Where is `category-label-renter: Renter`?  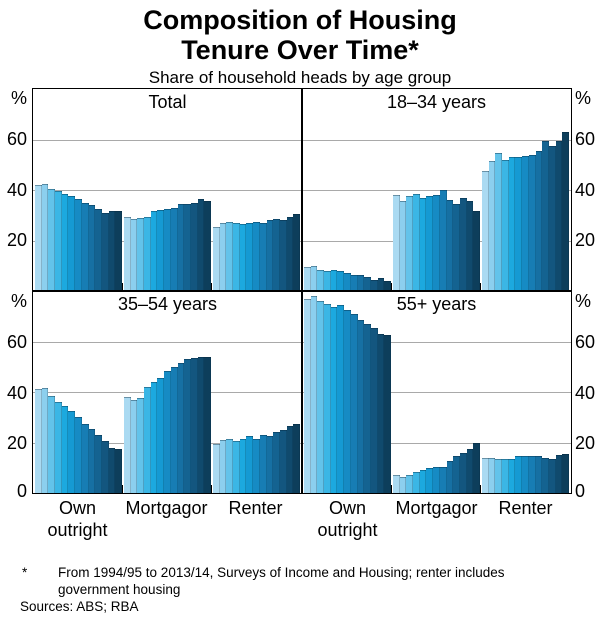 category-label-renter: Renter is located at coordinates (255, 508).